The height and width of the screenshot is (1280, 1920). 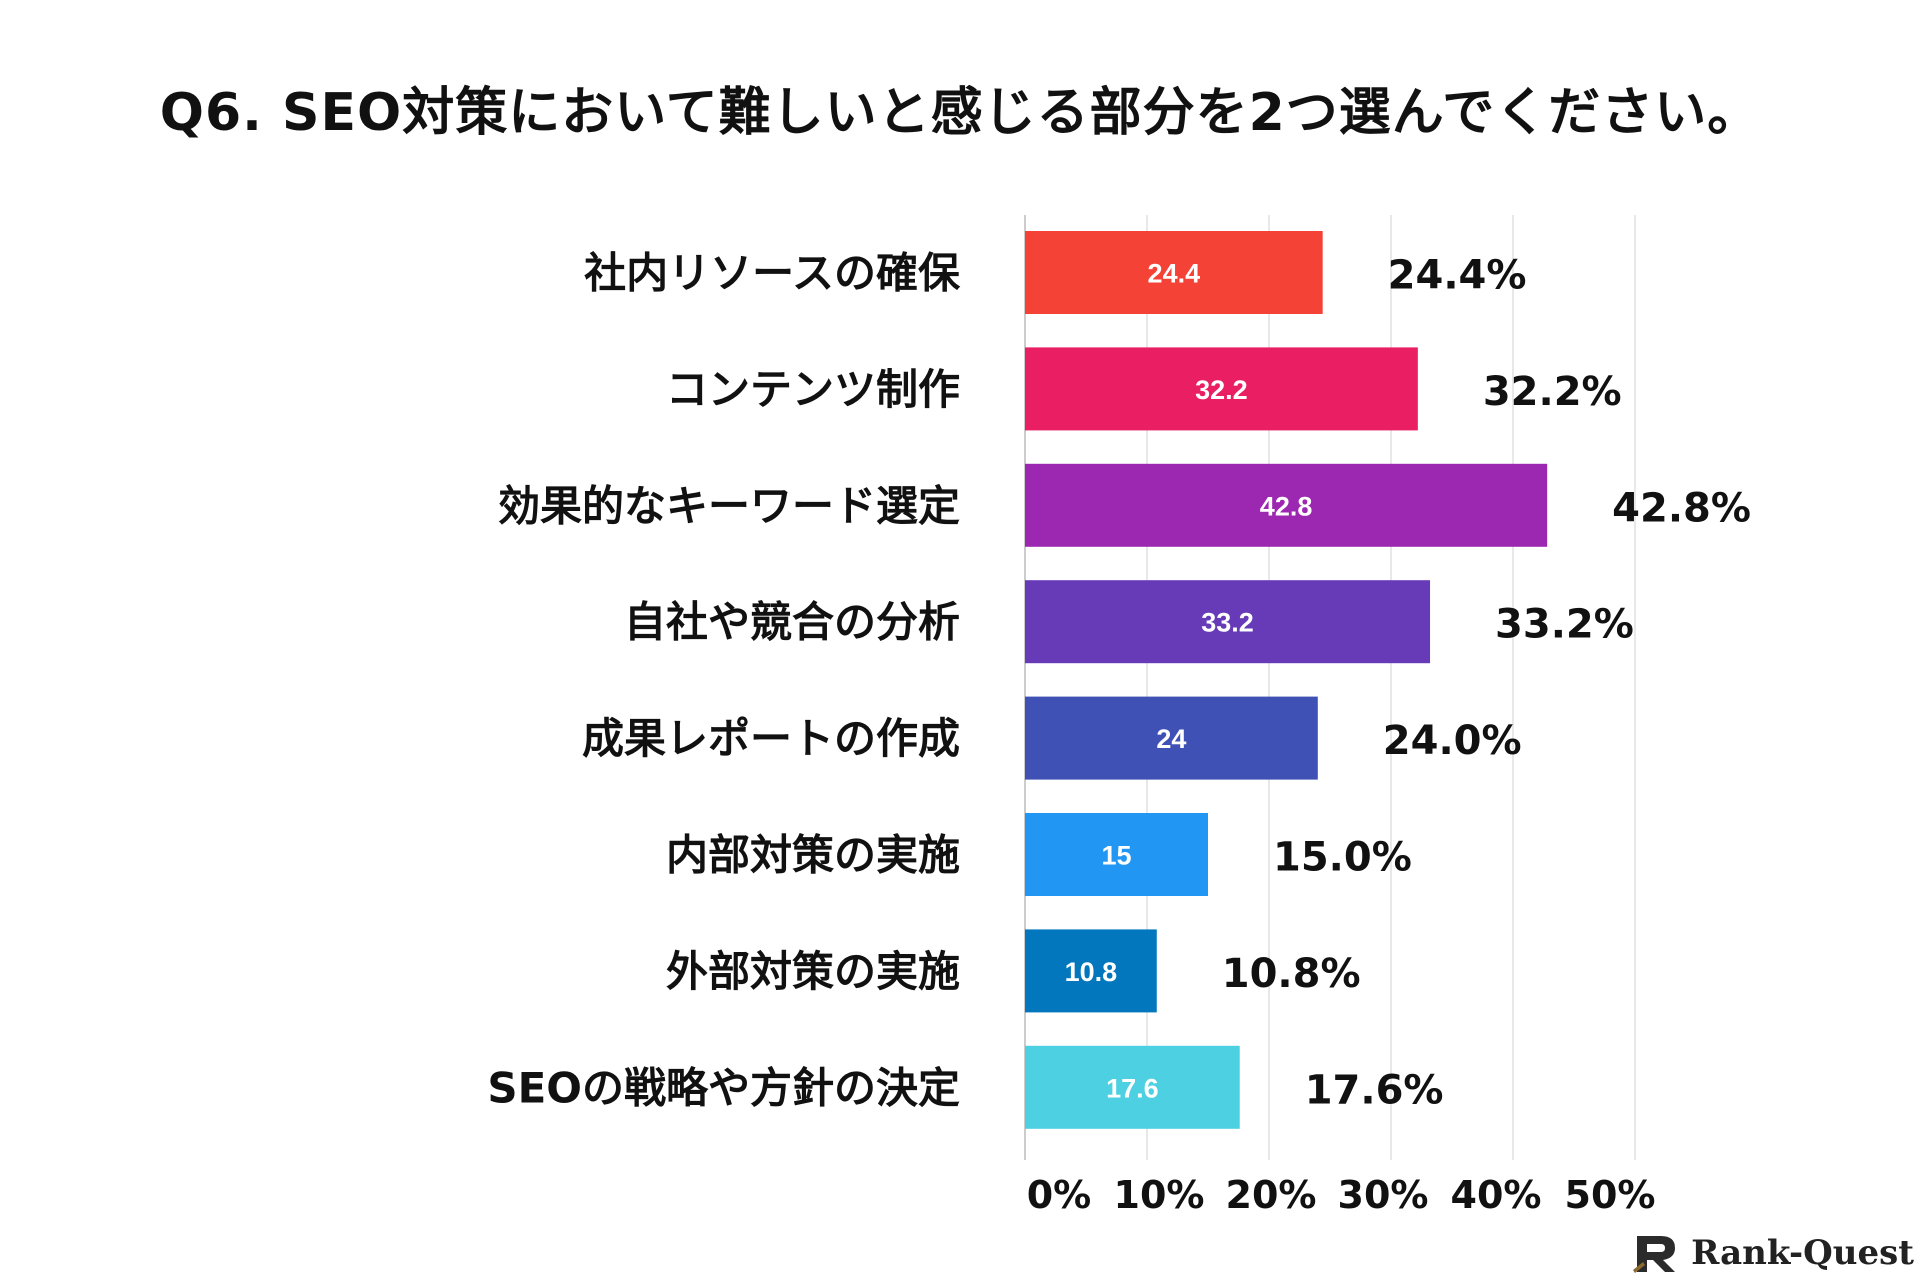 I want to click on bar-value-label: 10.8, so click(x=1091, y=972).